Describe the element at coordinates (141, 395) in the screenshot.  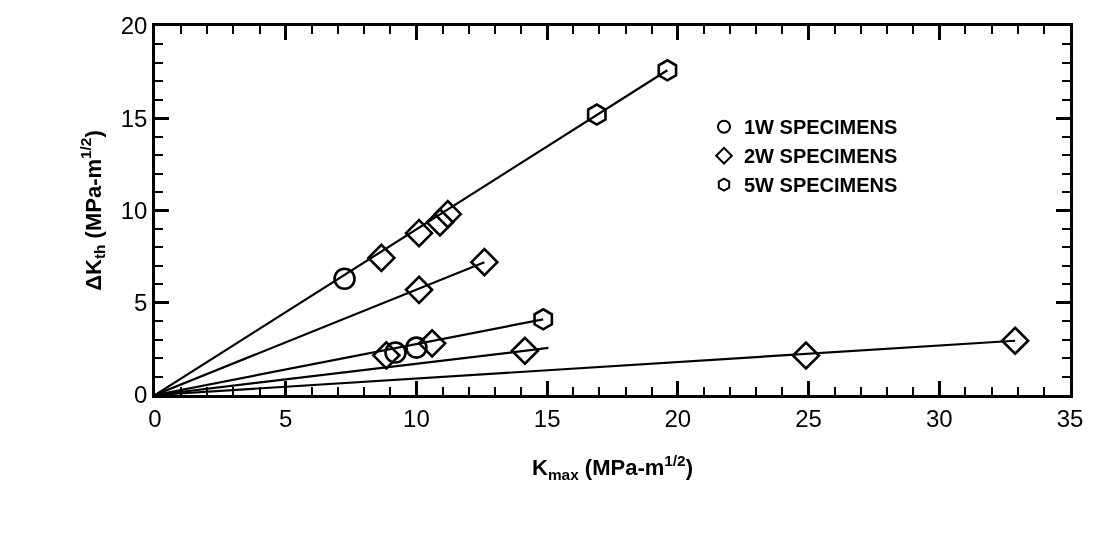
I see `y-tick-label: 0` at that location.